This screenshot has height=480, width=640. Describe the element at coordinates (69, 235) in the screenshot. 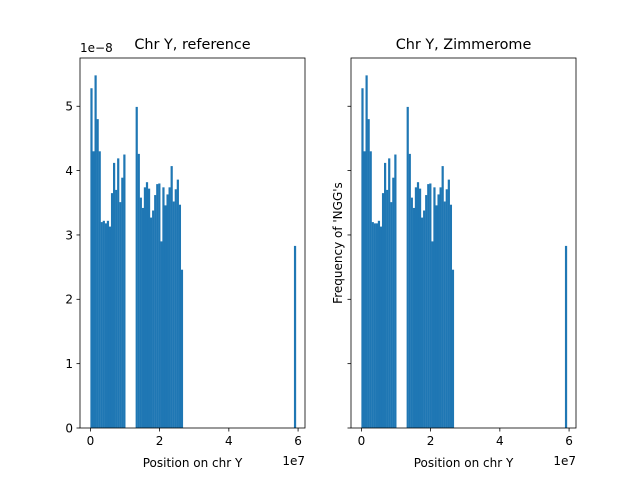

I see `y-tick-label-reference-3: 3` at that location.